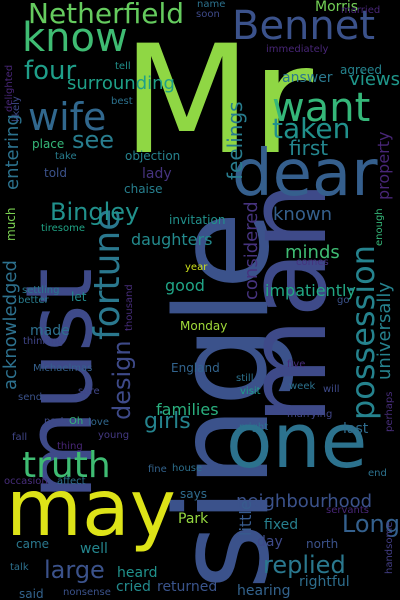 Image resolution: width=400 pixels, height=600 pixels. Describe the element at coordinates (57, 421) in the screenshot. I see `word-party: party` at that location.